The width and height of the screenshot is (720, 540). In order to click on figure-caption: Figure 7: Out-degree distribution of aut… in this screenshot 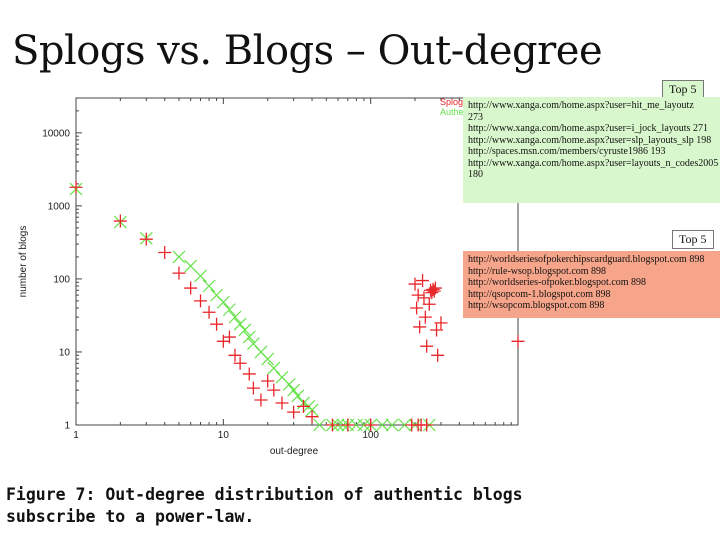, I will do `click(264, 506)`.